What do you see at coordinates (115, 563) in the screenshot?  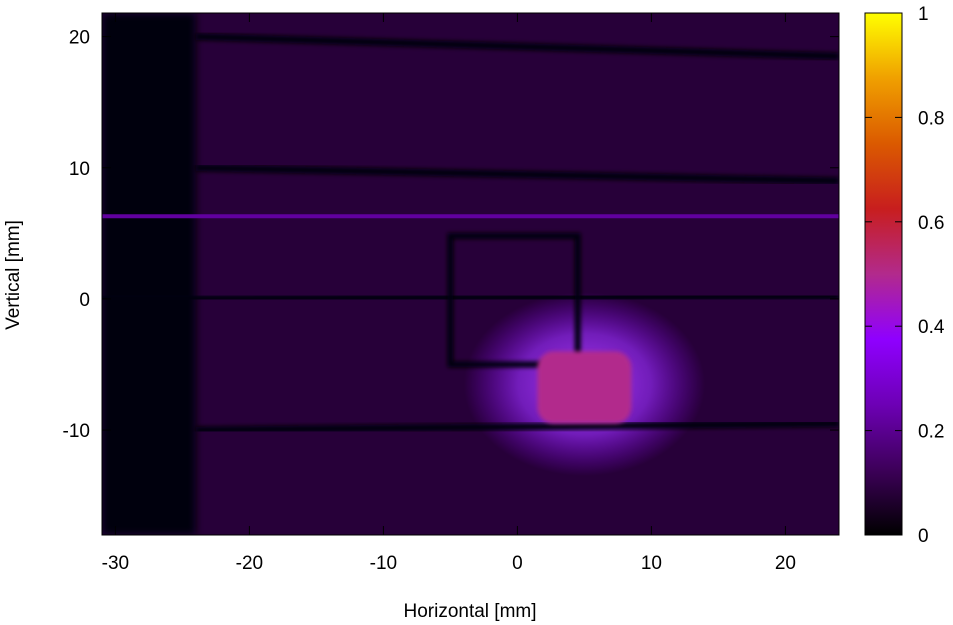 I see `x-tick-label: -30` at bounding box center [115, 563].